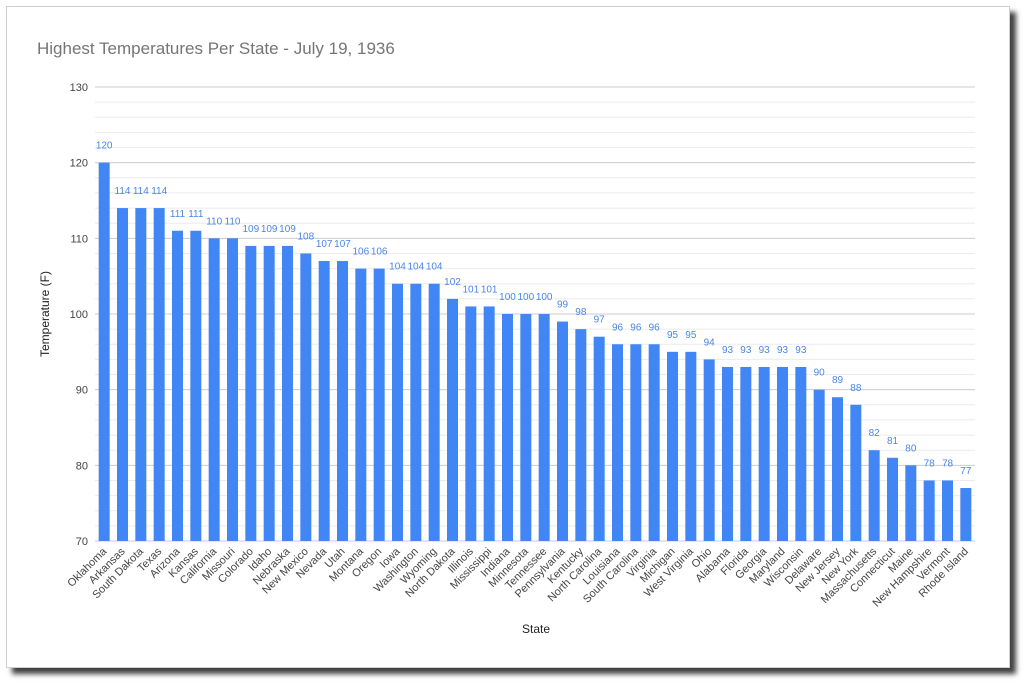 The height and width of the screenshot is (684, 1024). What do you see at coordinates (324, 244) in the screenshot?
I see `bar-value-label: 107` at bounding box center [324, 244].